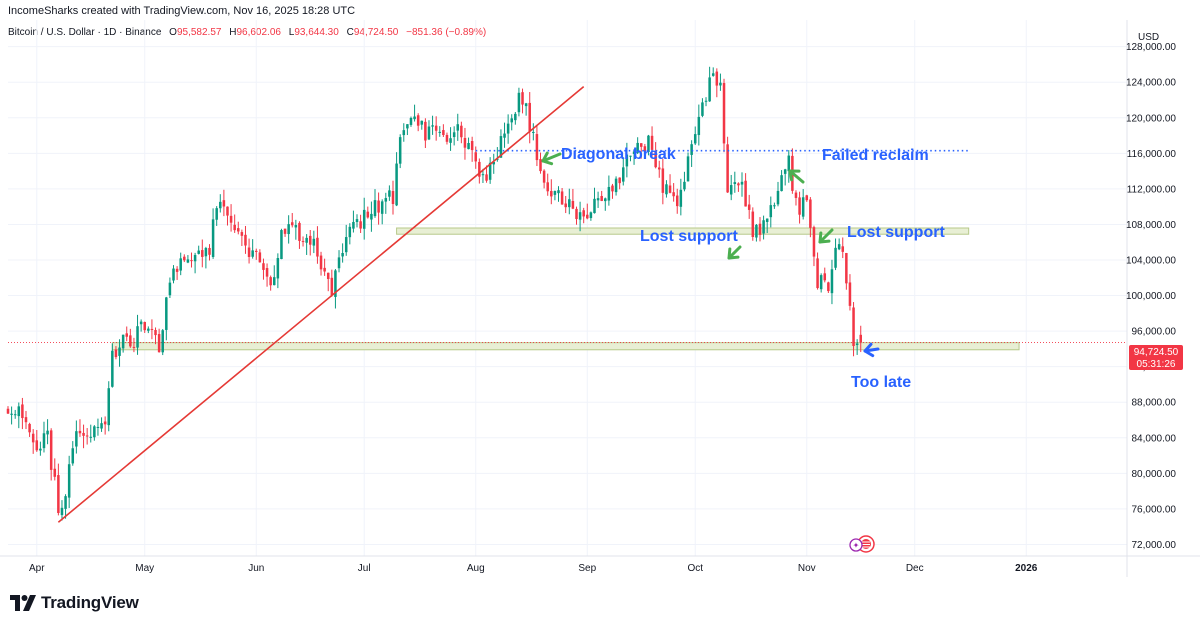 Image resolution: width=1200 pixels, height=627 pixels. What do you see at coordinates (90, 602) in the screenshot?
I see `brand-name: TradingView` at bounding box center [90, 602].